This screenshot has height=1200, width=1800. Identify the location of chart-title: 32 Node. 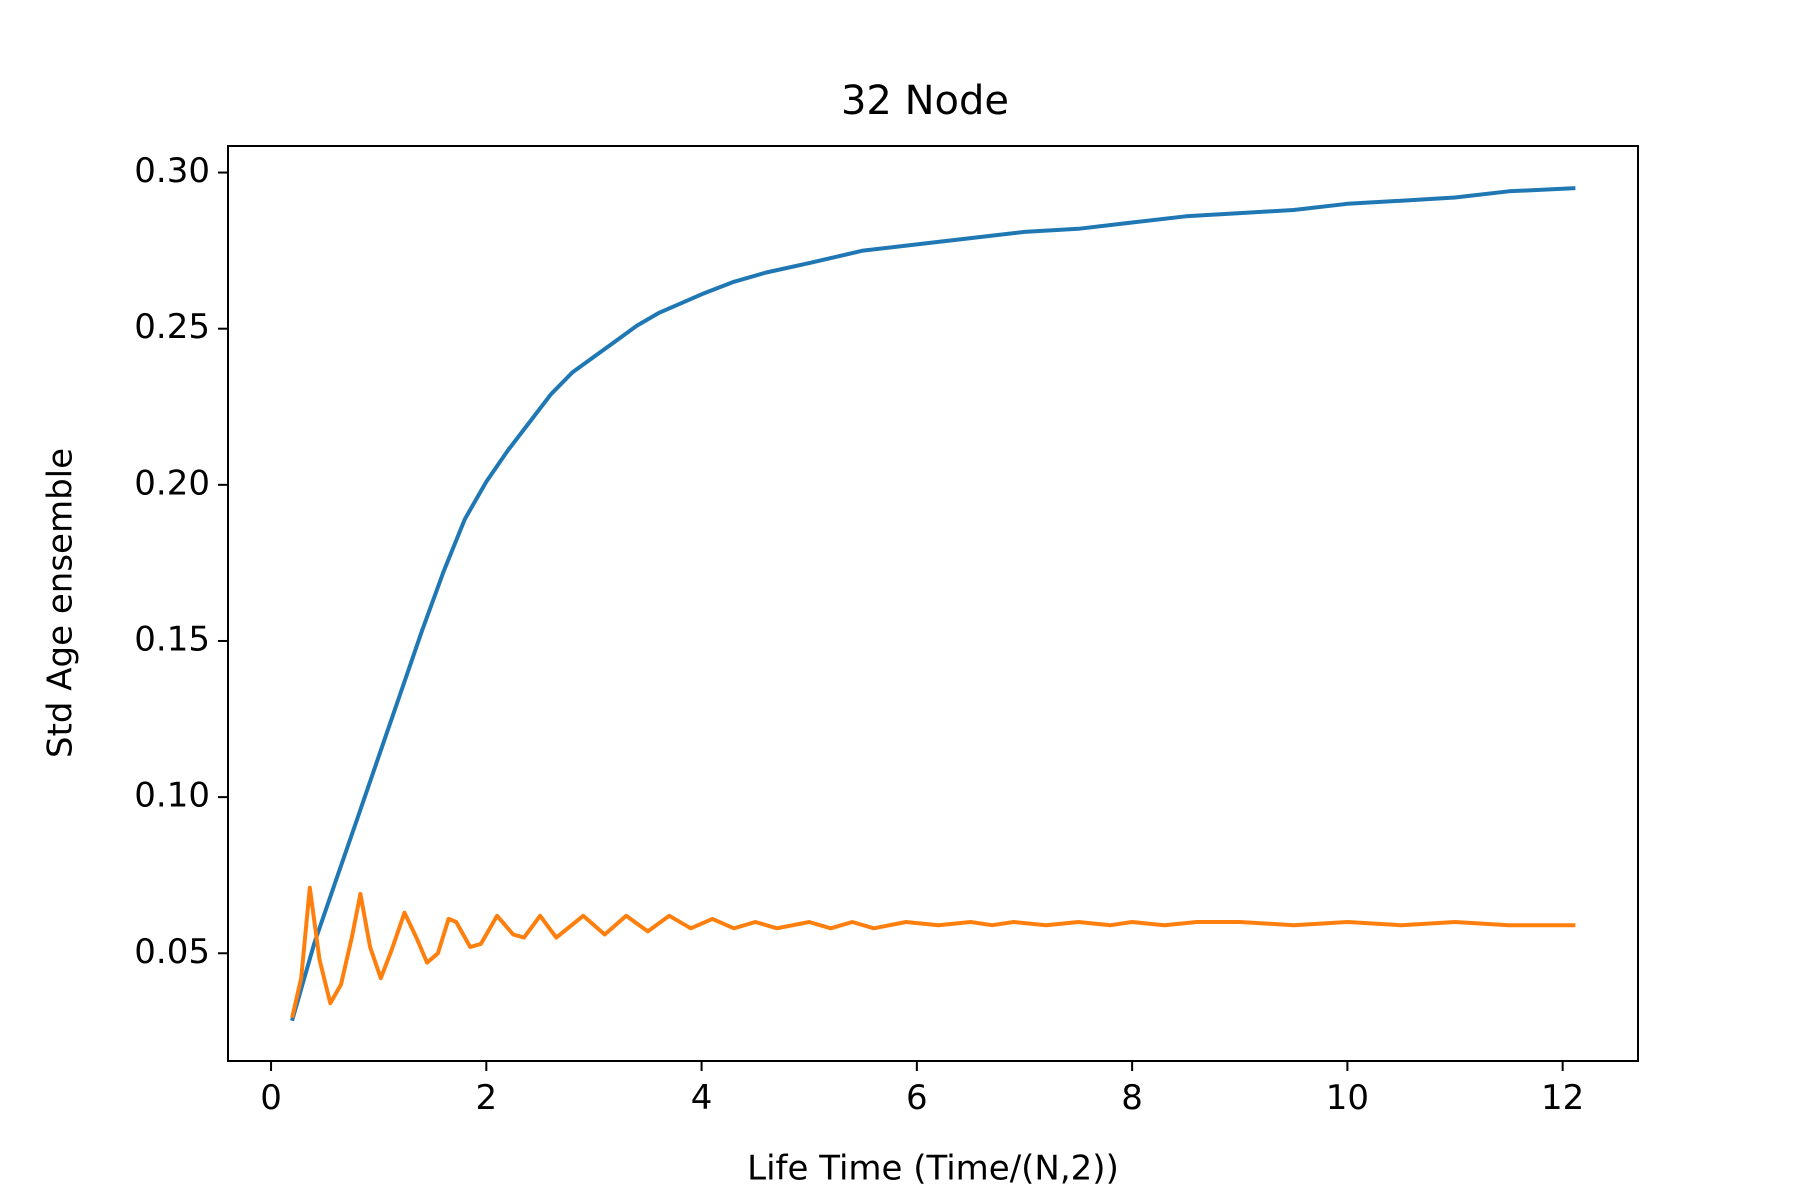
(925, 101).